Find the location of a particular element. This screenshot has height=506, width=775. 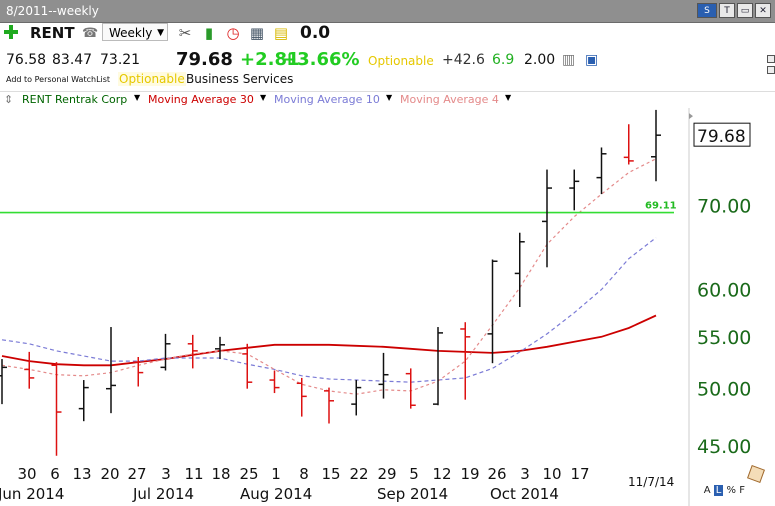

bar-chart-icon: ▮ is located at coordinates (209, 33).